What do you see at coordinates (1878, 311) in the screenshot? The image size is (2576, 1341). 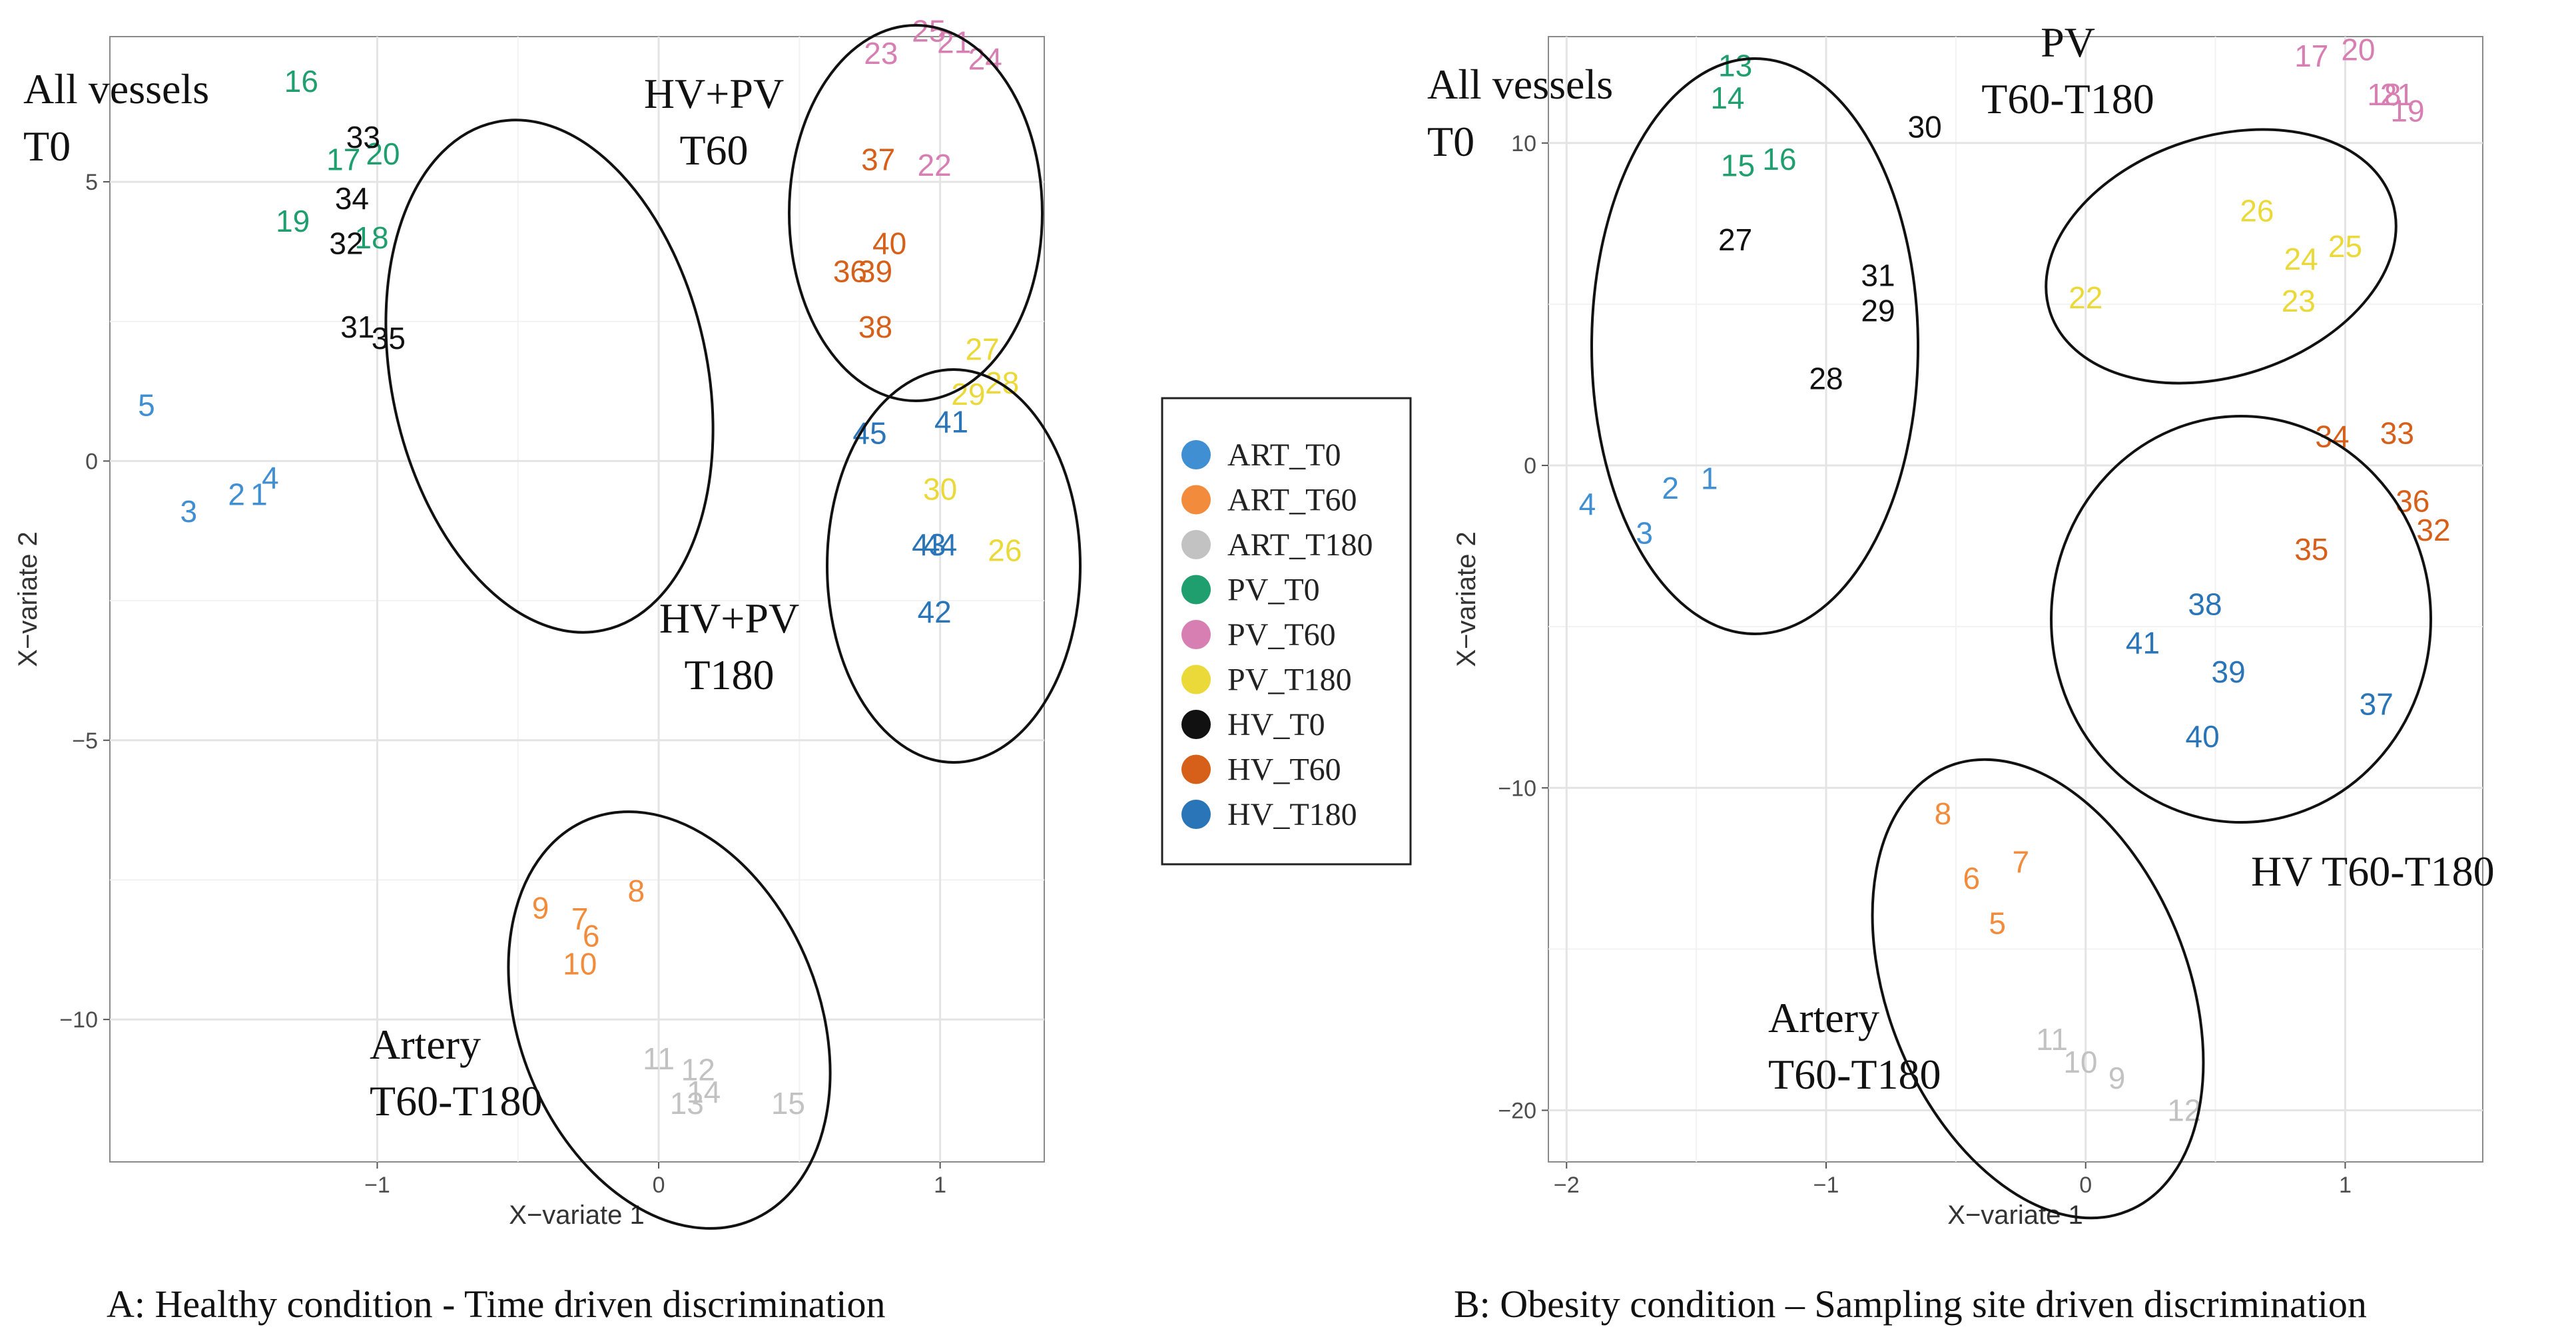 I see `data-point: 29` at bounding box center [1878, 311].